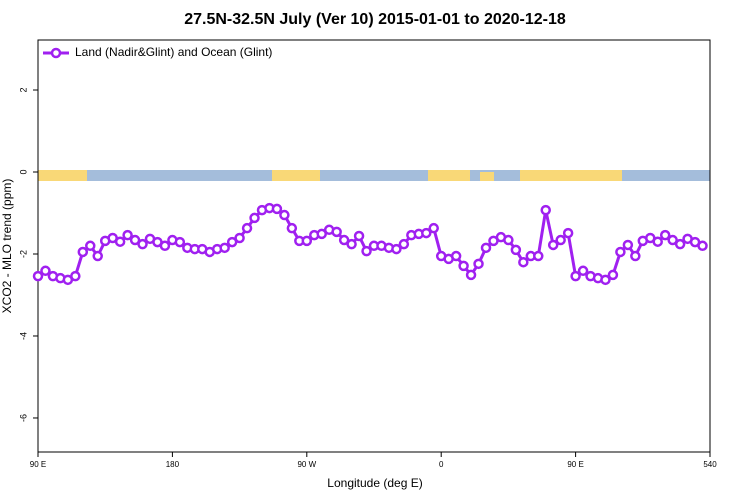  What do you see at coordinates (23, 336) in the screenshot?
I see `y-tick-label: -4` at bounding box center [23, 336].